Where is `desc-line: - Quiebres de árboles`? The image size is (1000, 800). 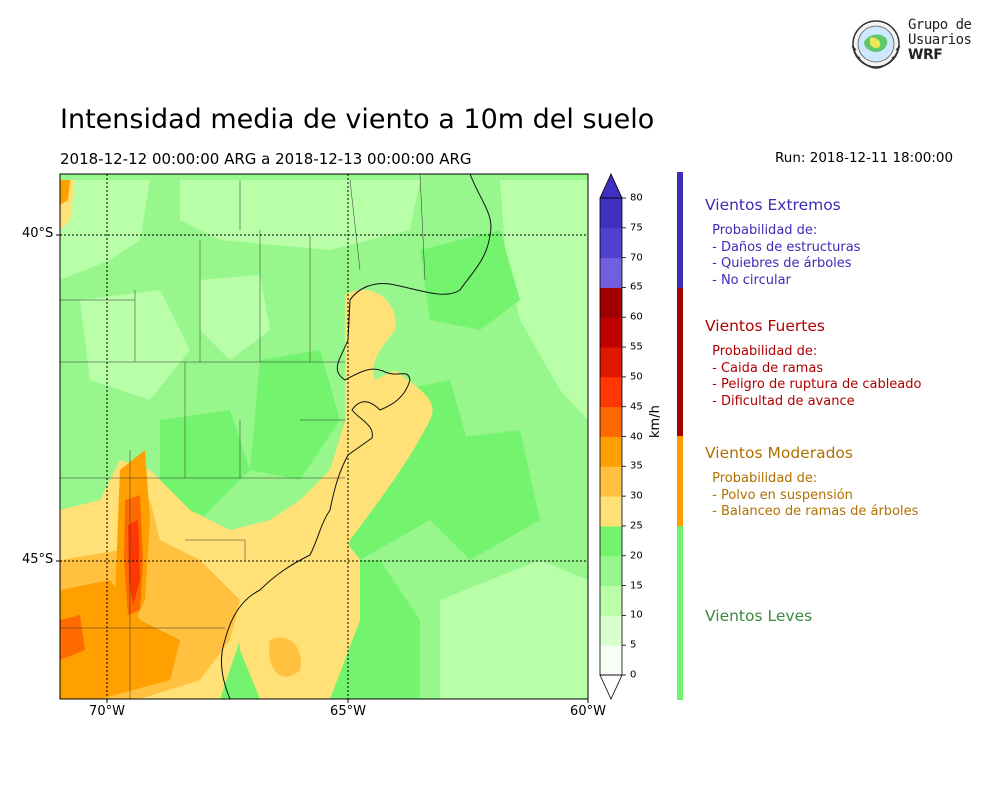
desc-line: - Quiebres de árboles is located at coordinates (780, 263).